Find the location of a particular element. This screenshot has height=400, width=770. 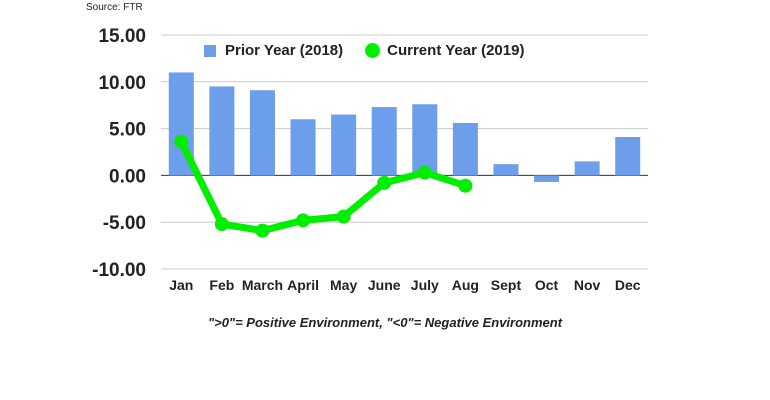

x-tick-label: Dec is located at coordinates (628, 285).